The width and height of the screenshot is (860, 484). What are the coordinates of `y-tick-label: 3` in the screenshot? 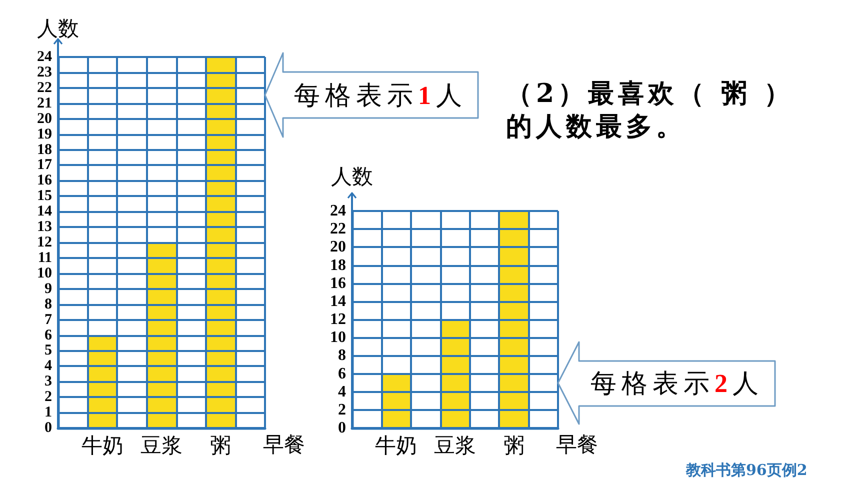 It's located at (48, 382).